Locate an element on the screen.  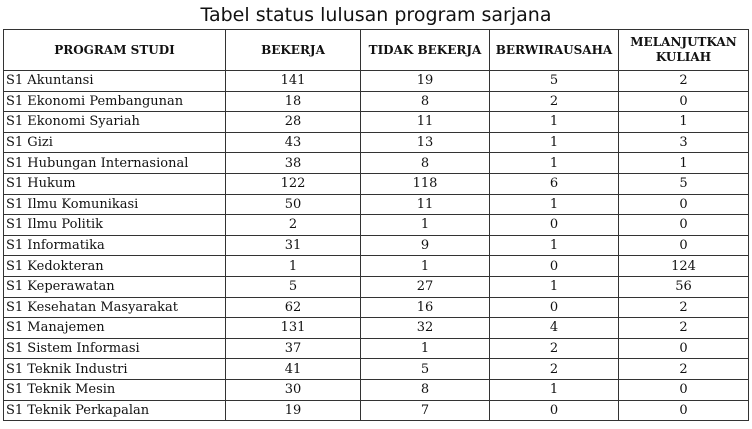
cell-bekerja: 131 is located at coordinates (293, 328).